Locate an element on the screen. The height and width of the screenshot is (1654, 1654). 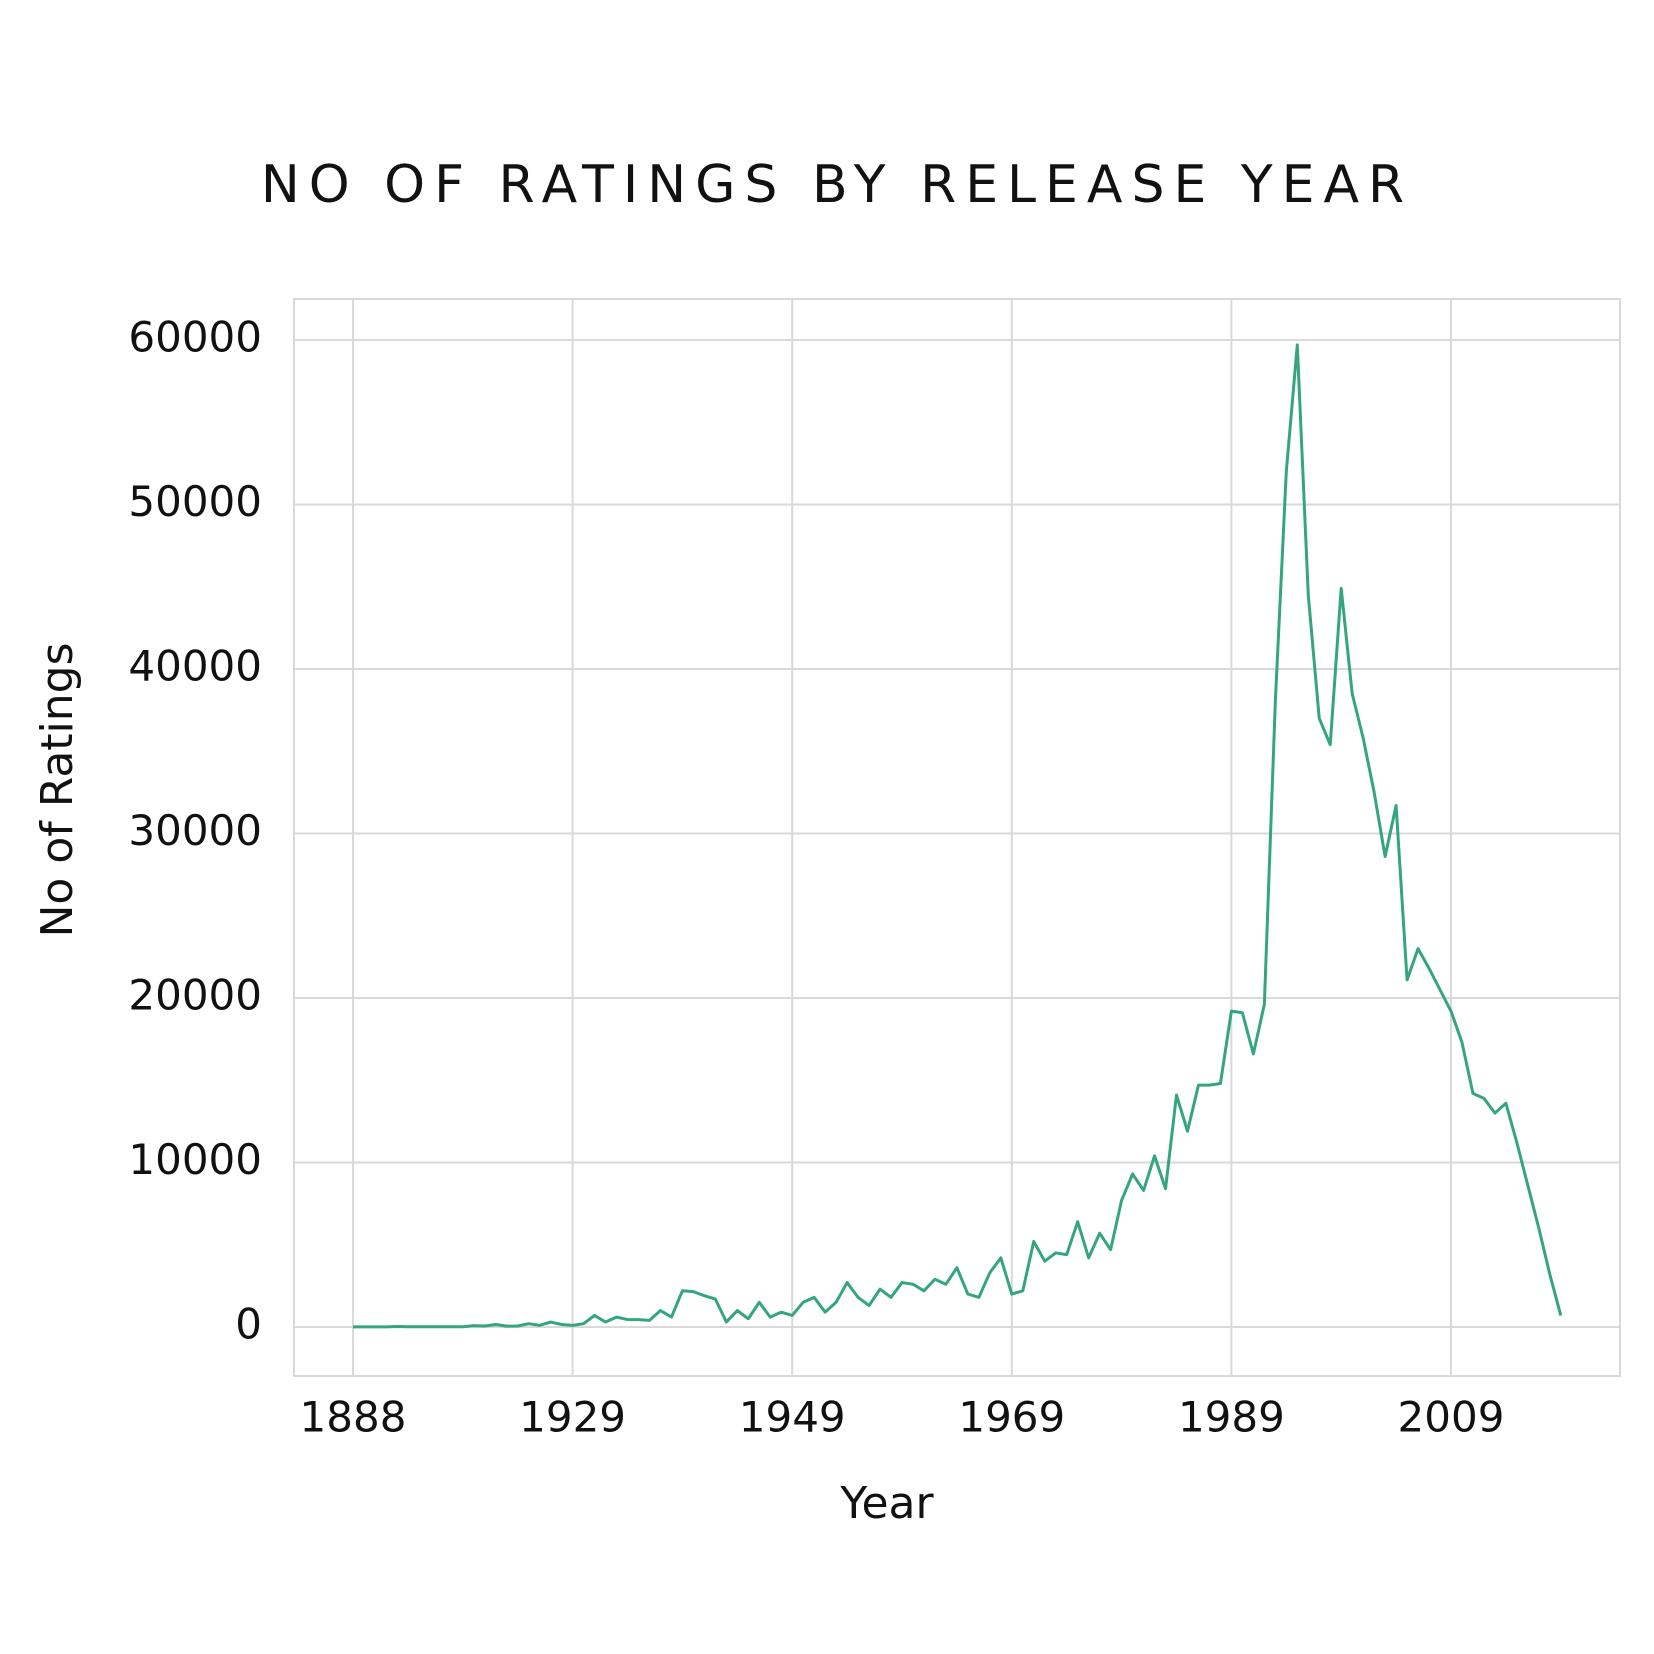
y-tick-label: 60000 is located at coordinates (195, 336).